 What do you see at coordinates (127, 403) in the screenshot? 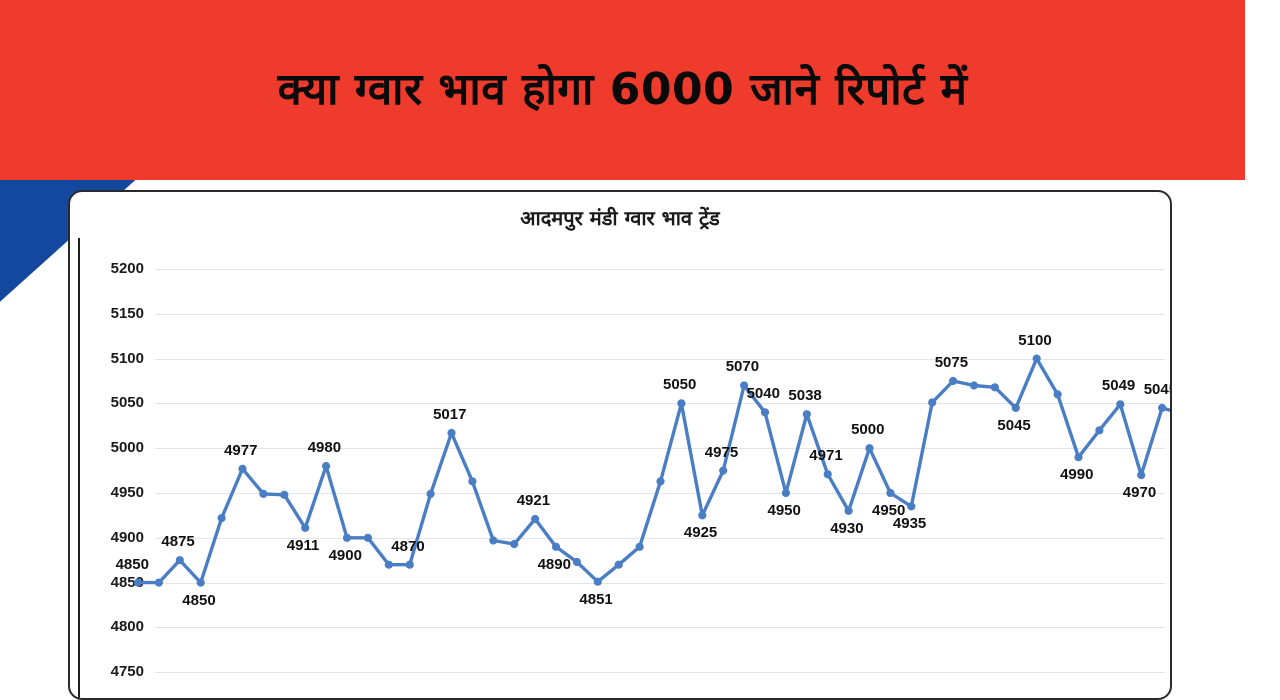
I see `y-tick-label: 5050` at bounding box center [127, 403].